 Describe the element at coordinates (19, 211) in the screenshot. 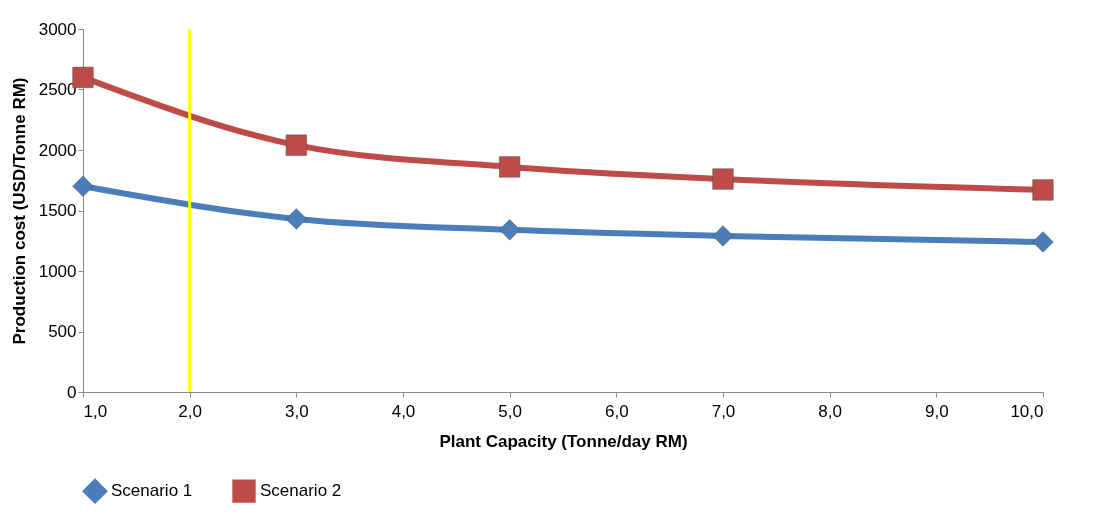

I see `y-axis-title: Production cost (USD/Tonne RM)` at that location.